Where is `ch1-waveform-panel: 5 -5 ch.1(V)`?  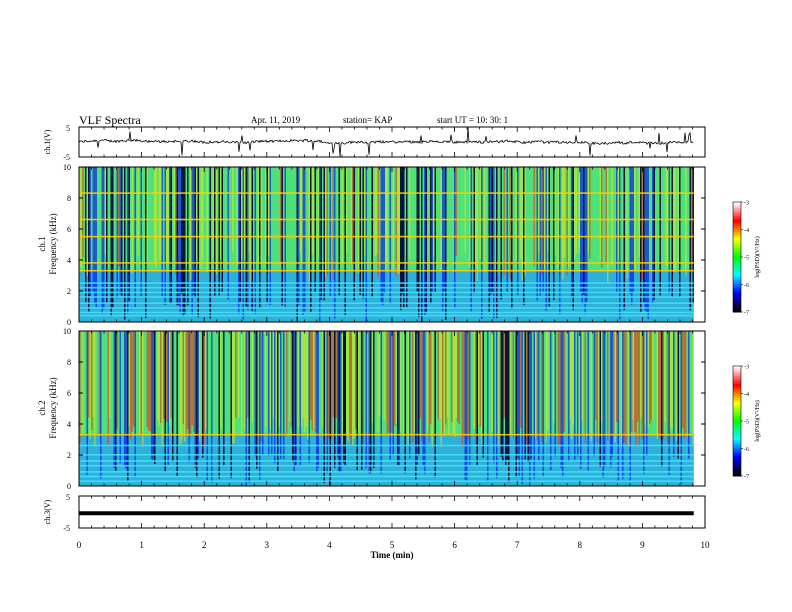
ch1-waveform-panel: 5 -5 ch.1(V) is located at coordinates (374, 143).